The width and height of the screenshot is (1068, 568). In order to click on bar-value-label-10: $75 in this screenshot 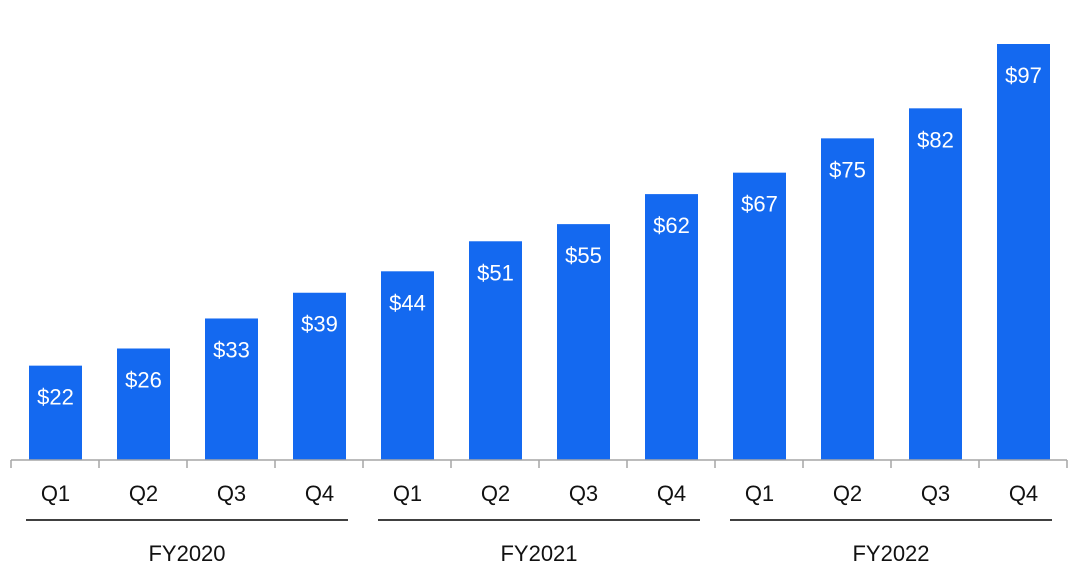, I will do `click(847, 169)`.